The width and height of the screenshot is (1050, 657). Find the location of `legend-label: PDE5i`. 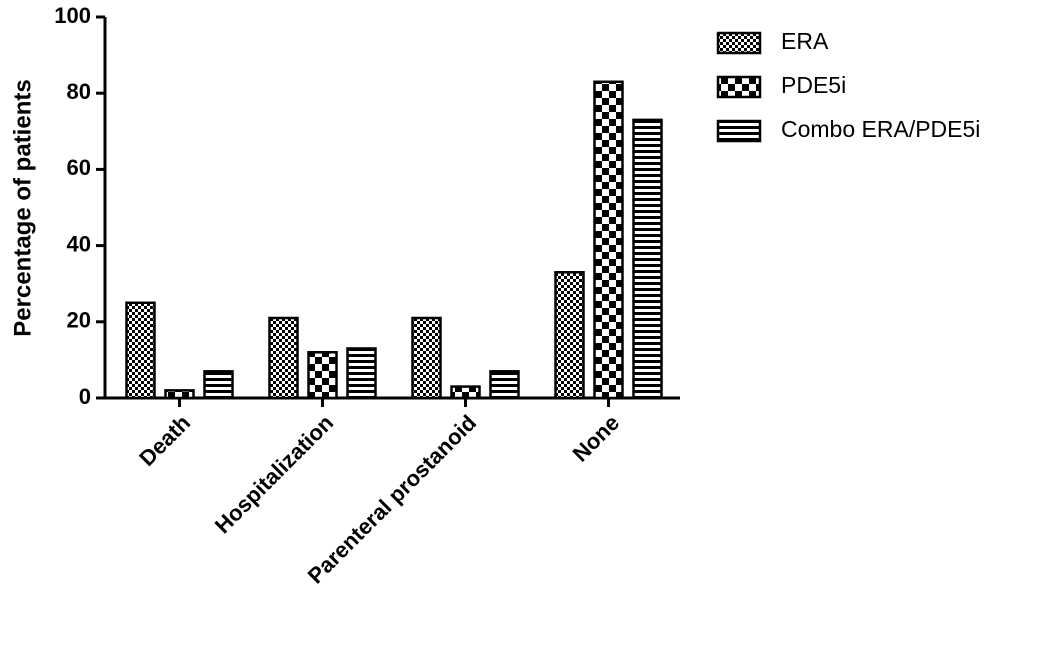

legend-label: PDE5i is located at coordinates (813, 85).